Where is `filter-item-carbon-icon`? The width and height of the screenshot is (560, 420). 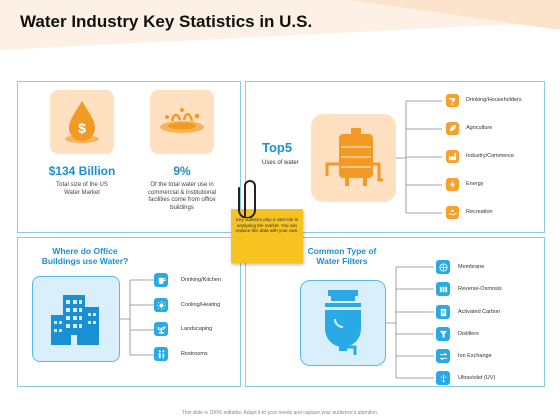 filter-item-carbon-icon is located at coordinates (443, 312).